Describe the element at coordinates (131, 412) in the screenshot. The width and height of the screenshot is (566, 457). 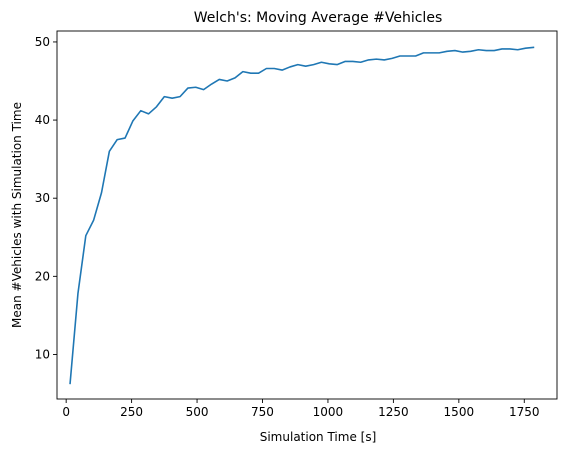
I see `x-tick-label: 250` at that location.